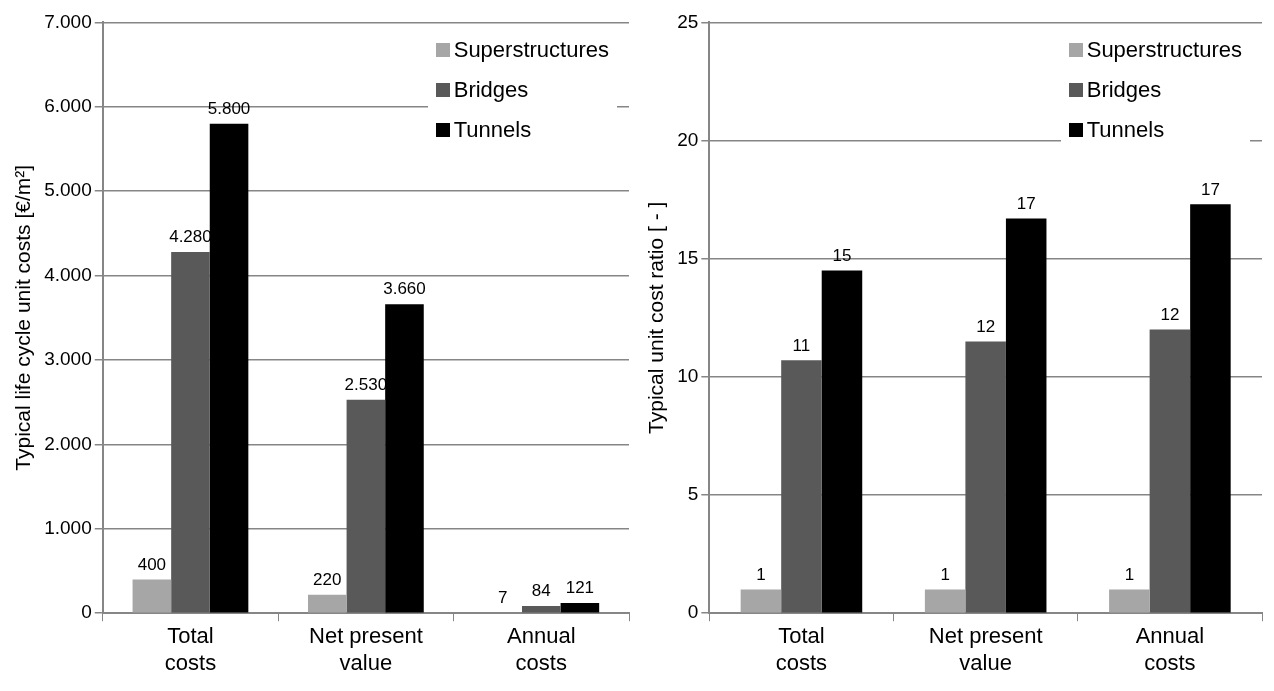 This screenshot has width=1274, height=691. I want to click on y-tick-label: 5.000, so click(68, 190).